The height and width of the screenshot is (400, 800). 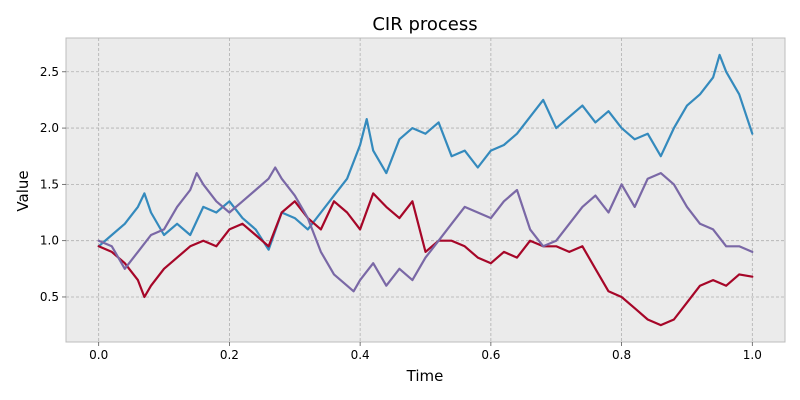 What do you see at coordinates (229, 355) in the screenshot?
I see `x-tick-label: 0.2` at bounding box center [229, 355].